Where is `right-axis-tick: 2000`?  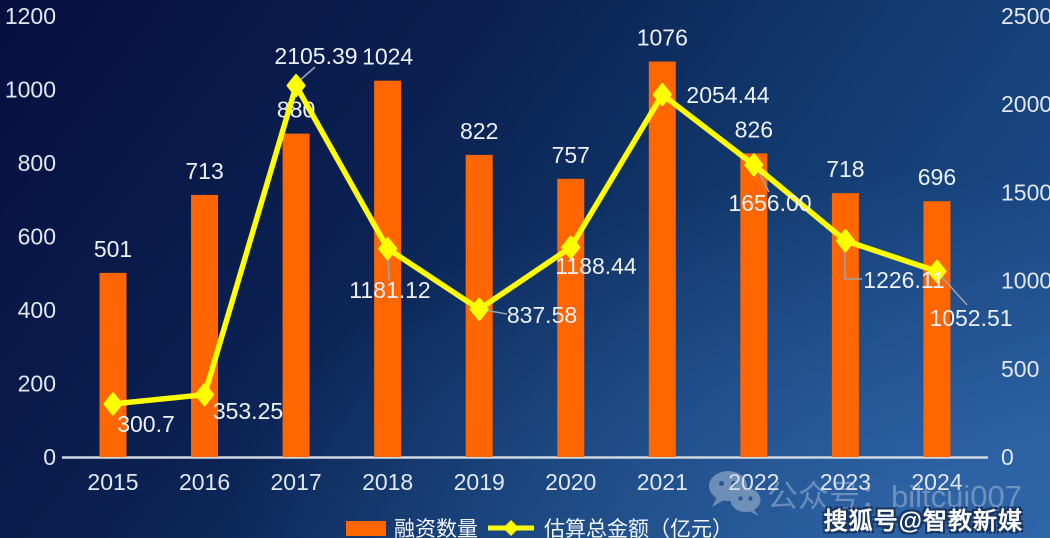
right-axis-tick: 2000 is located at coordinates (1025, 104).